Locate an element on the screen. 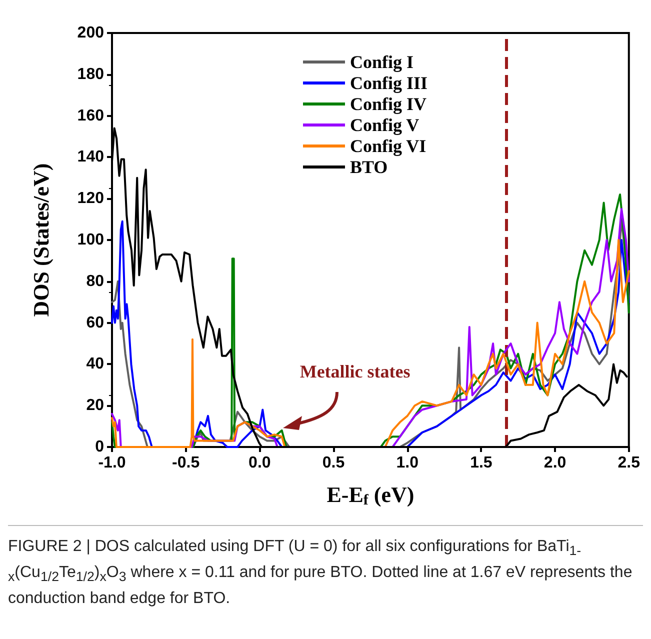 The height and width of the screenshot is (639, 651). legend-label: Config IV is located at coordinates (388, 104).